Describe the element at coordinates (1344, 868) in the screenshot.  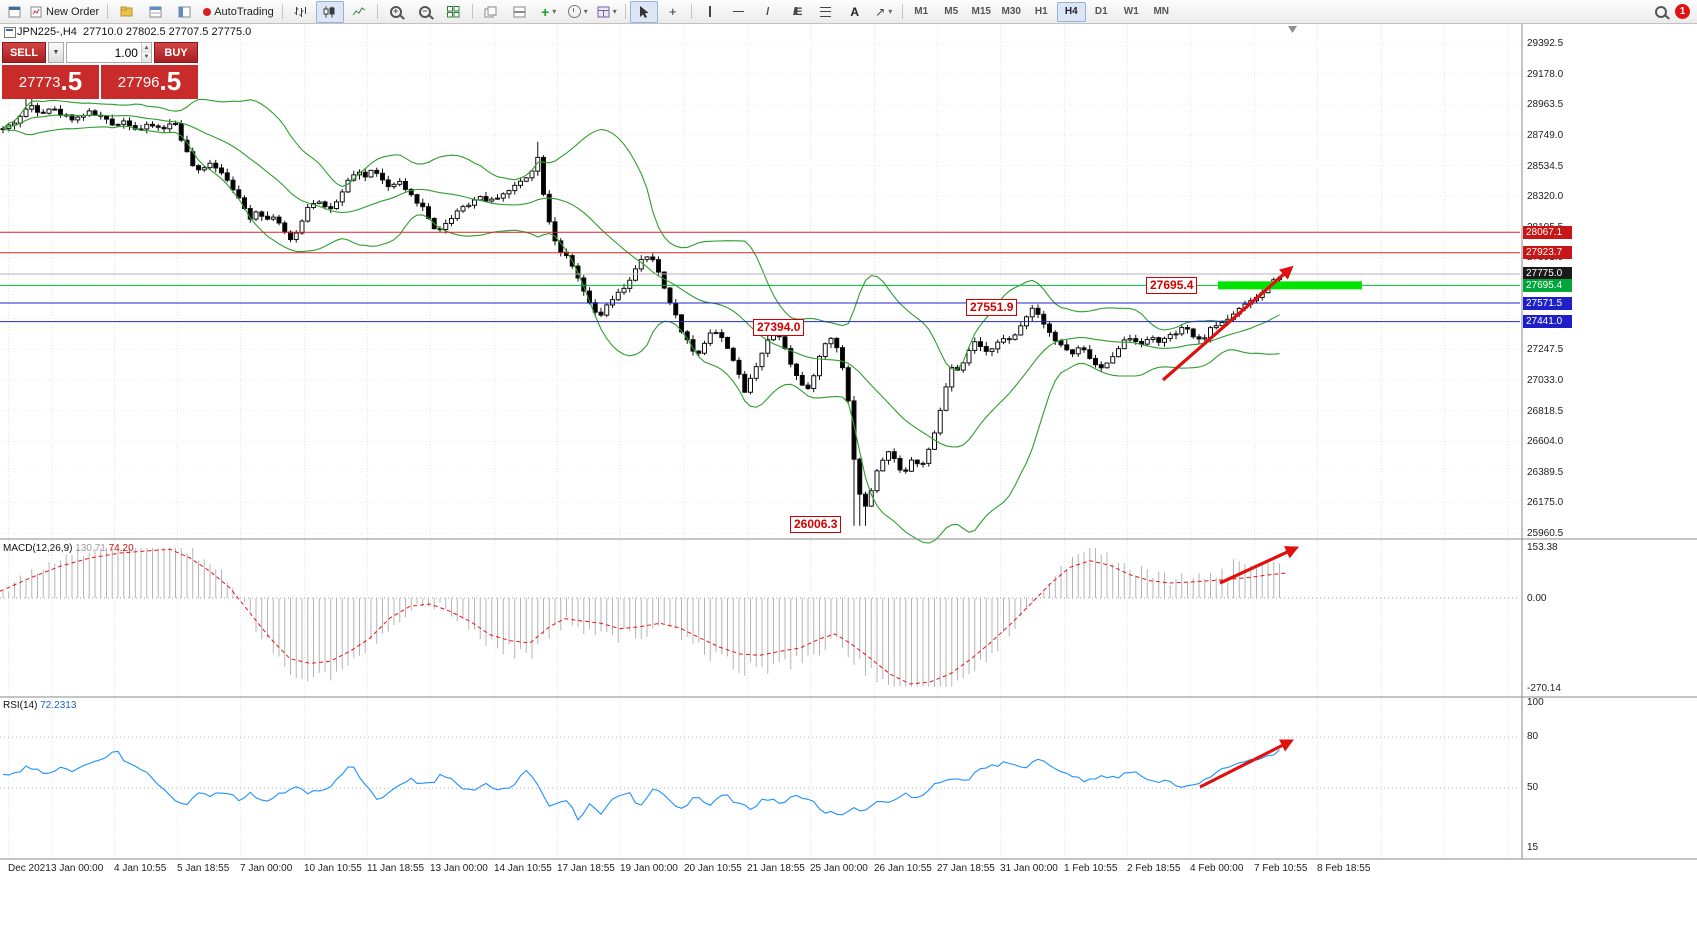
I see `time-axis-label: 8 Feb 18:55` at that location.